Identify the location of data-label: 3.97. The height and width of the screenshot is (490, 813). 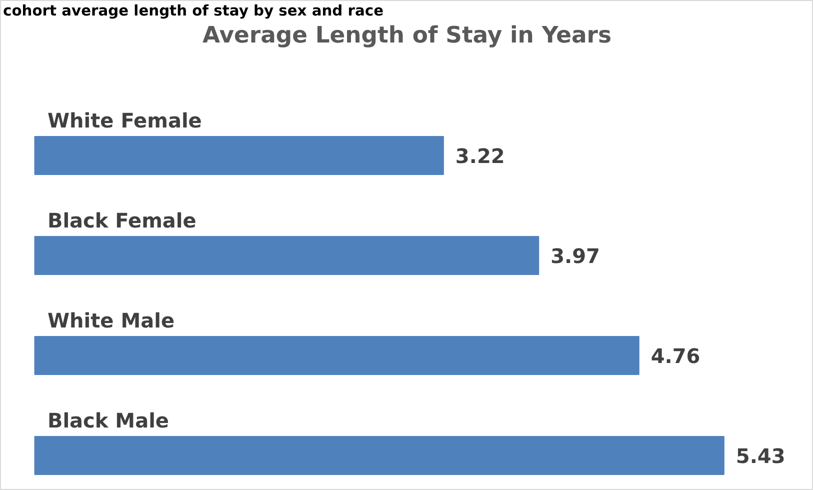
(575, 256).